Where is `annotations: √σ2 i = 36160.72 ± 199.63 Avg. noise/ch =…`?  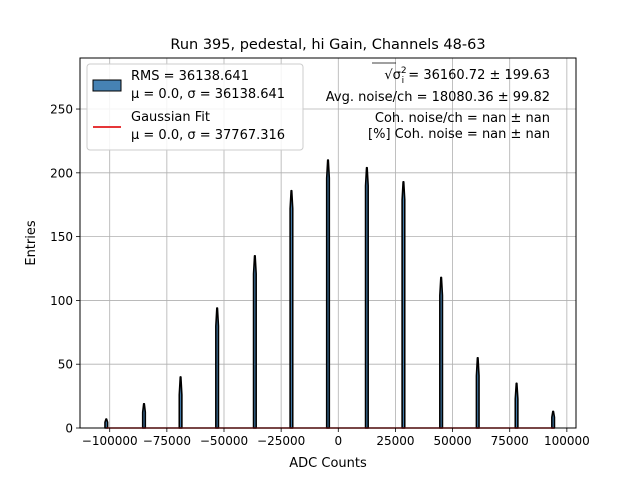
annotations: √σ2 i = 36160.72 ± 199.63 Avg. noise/ch =… is located at coordinates (438, 102).